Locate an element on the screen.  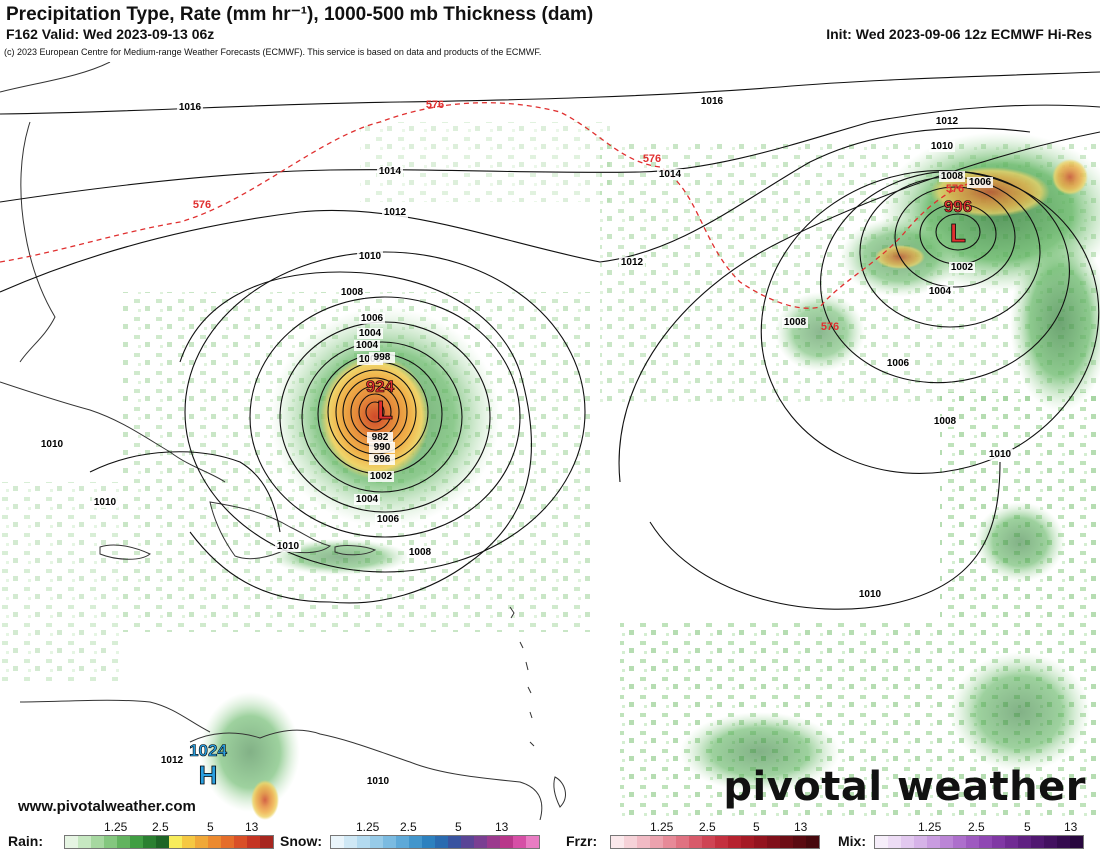
isobar-label: 990 is located at coordinates (382, 447).